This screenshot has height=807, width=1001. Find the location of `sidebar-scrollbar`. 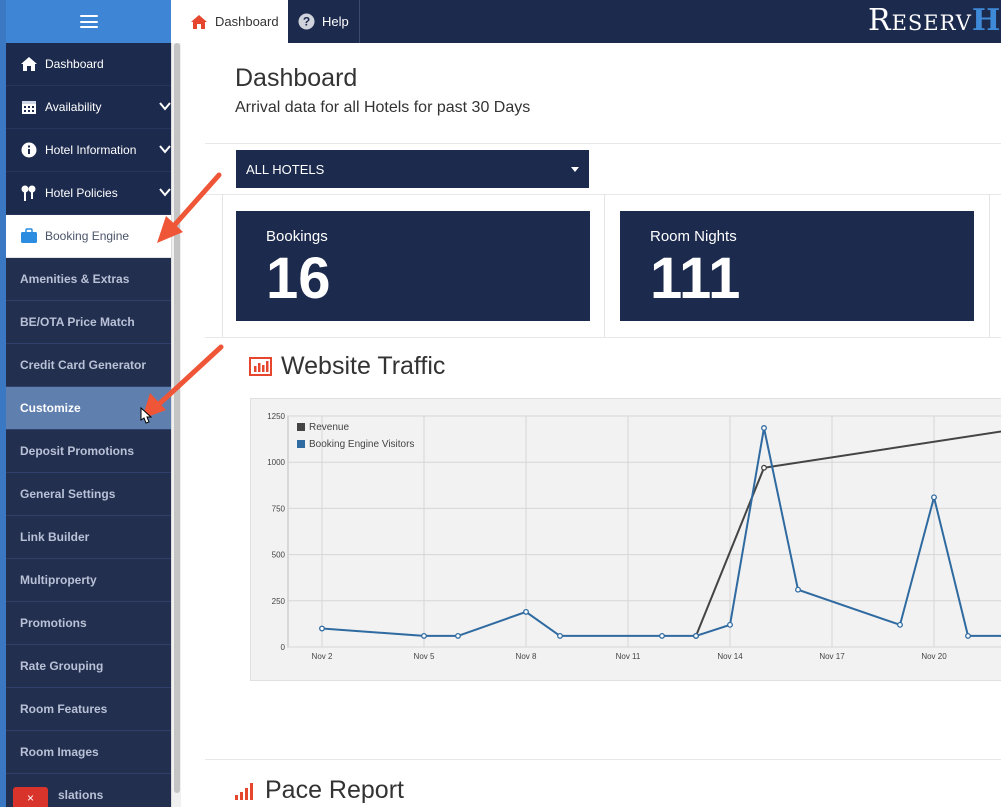

sidebar-scrollbar is located at coordinates (176, 425).